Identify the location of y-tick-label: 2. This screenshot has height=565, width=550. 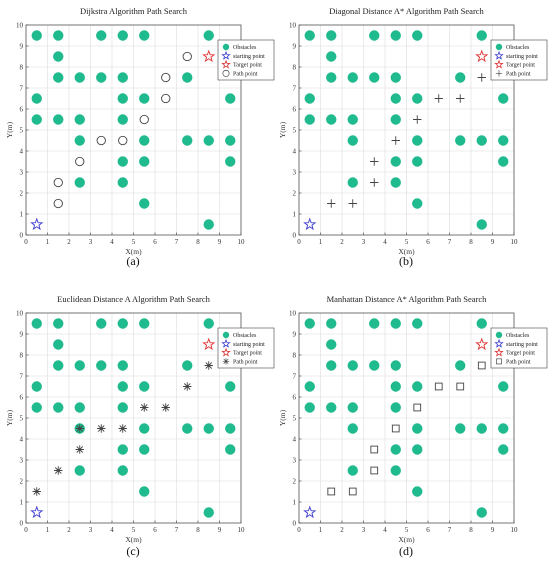
(295, 194).